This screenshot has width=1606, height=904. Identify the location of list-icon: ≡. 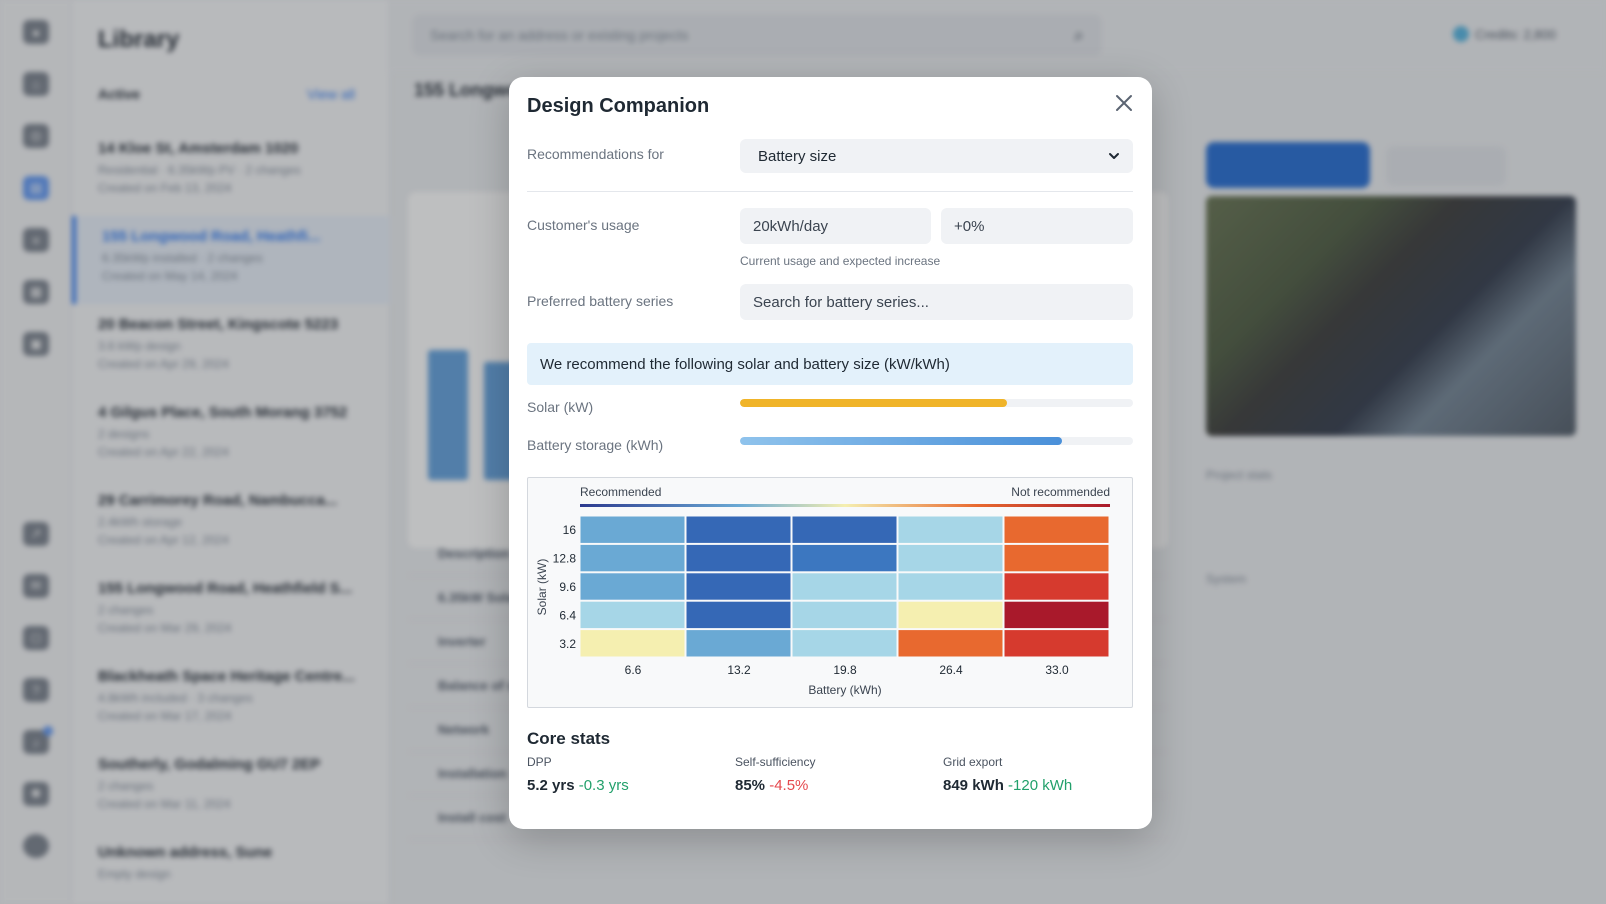
(36, 240).